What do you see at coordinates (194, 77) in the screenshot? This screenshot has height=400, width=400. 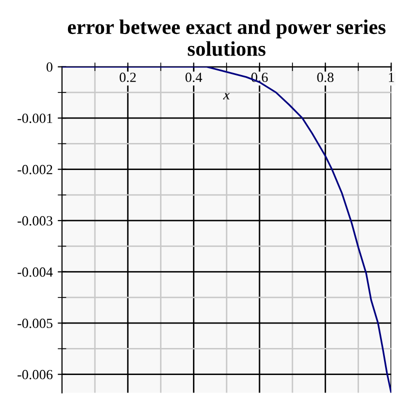 I see `x-tick-label: 0.4` at bounding box center [194, 77].